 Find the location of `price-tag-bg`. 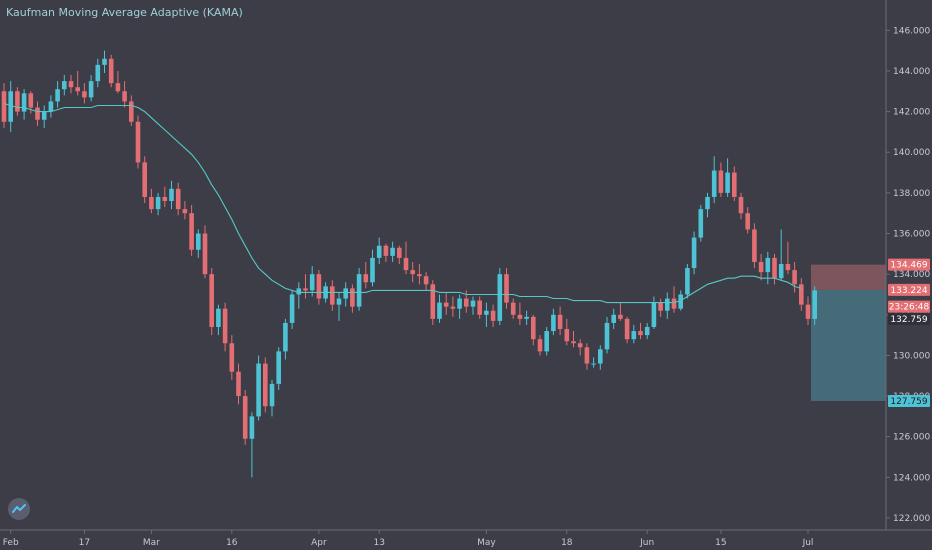

price-tag-bg is located at coordinates (909, 318).